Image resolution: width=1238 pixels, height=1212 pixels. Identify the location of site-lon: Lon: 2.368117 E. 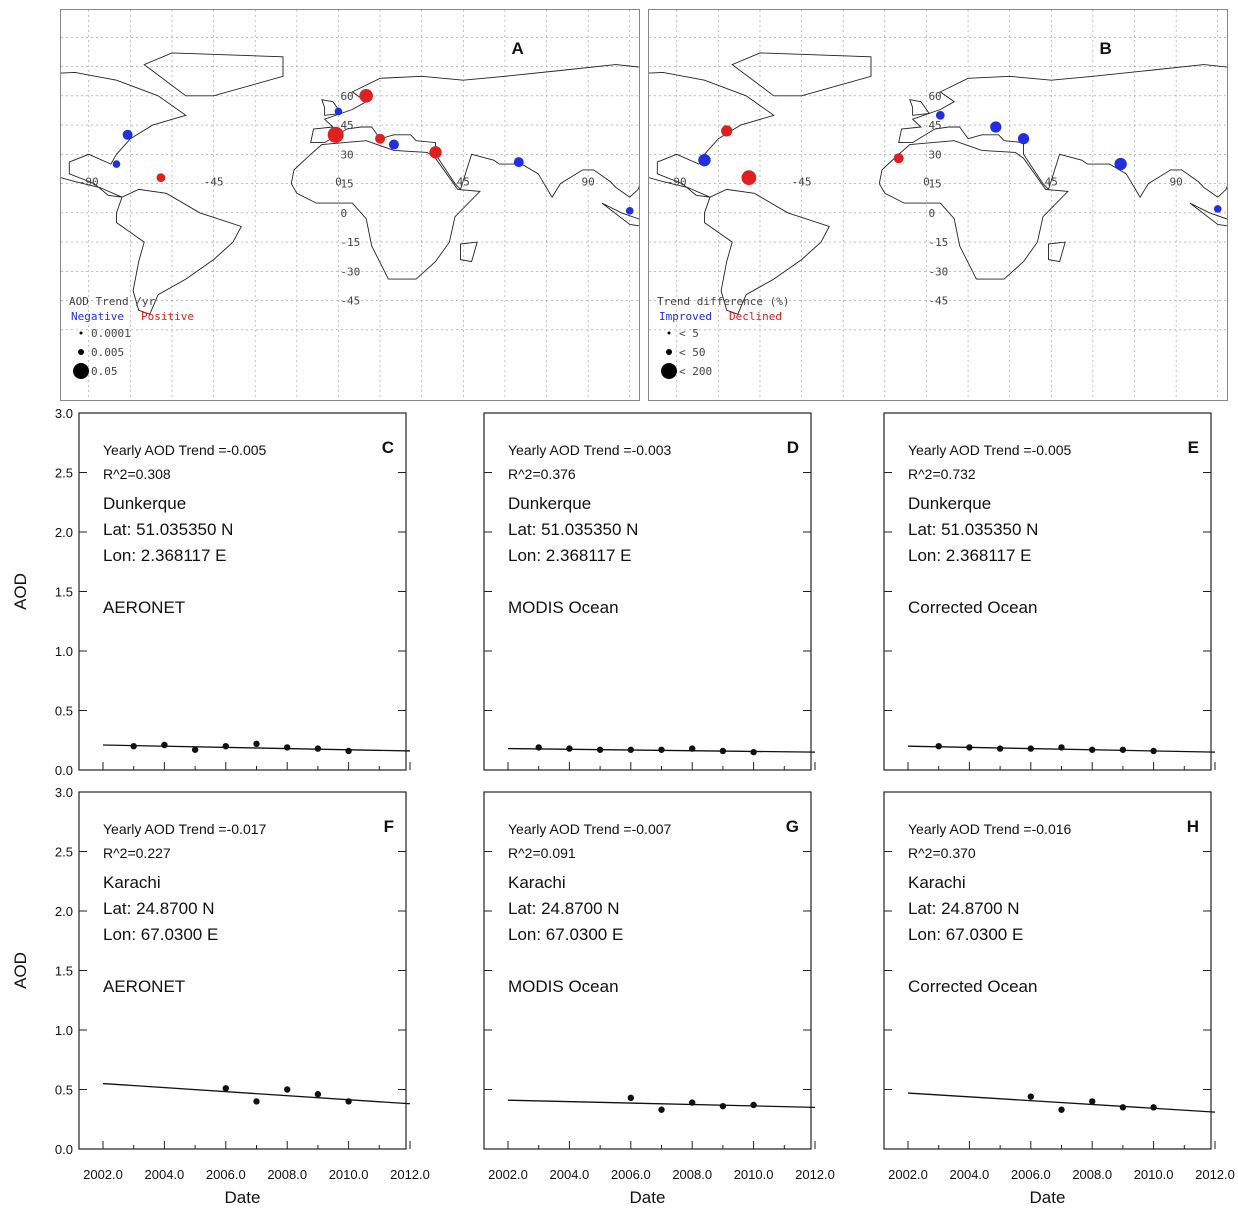
(570, 555).